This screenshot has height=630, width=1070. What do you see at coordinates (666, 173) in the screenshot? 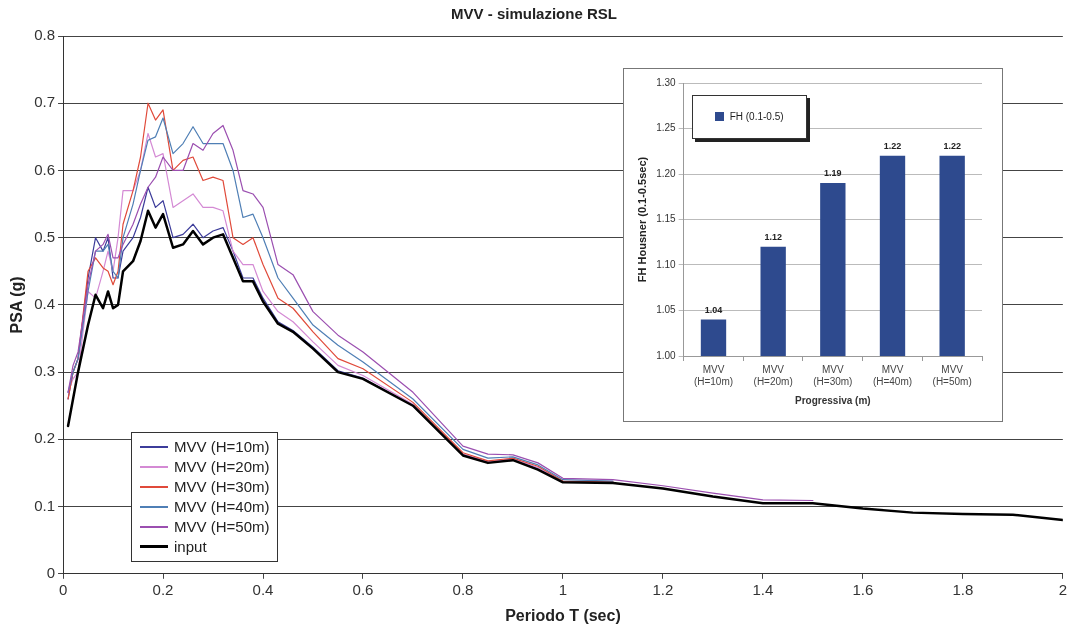
I see `y-tick-label: 1.20` at bounding box center [666, 173].